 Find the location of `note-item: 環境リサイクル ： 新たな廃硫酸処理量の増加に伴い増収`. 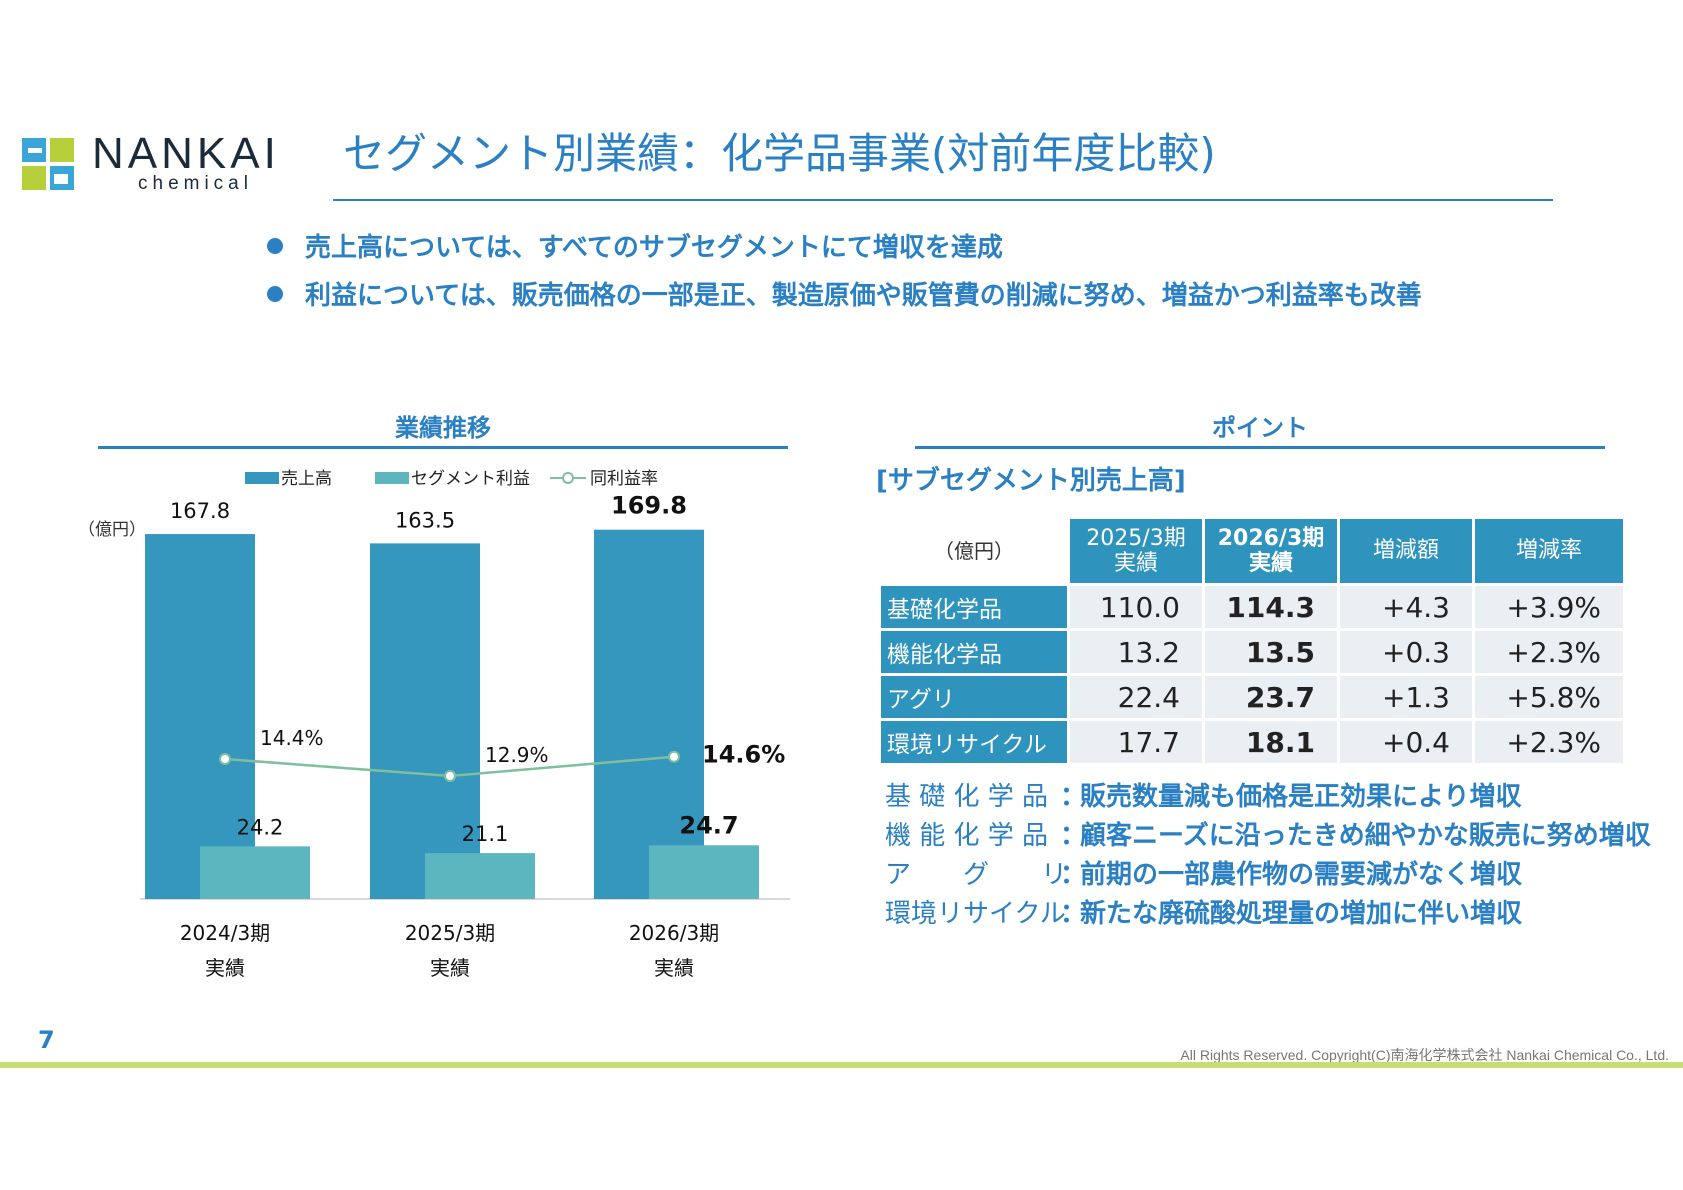

note-item: 環境リサイクル ： 新たな廃硫酸処理量の増加に伴い増収 is located at coordinates (1203, 911).